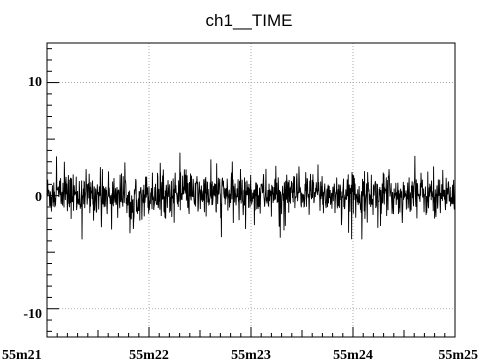 The height and width of the screenshot is (364, 480). What do you see at coordinates (353, 355) in the screenshot?
I see `x-tick-label-55m24: 55m24` at bounding box center [353, 355].